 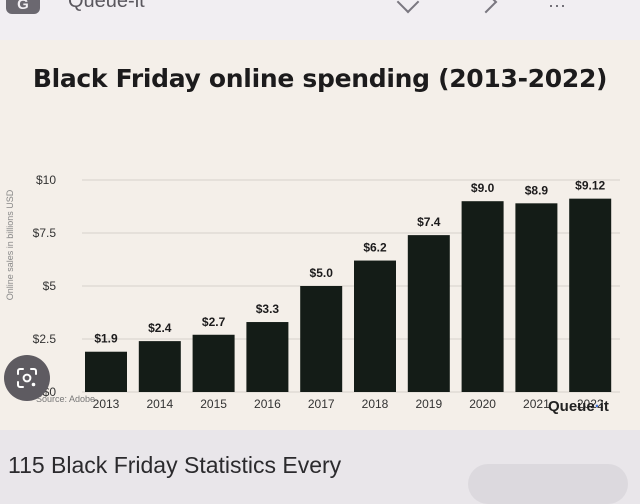 I want to click on x-tick-label: 2020, so click(x=482, y=403).